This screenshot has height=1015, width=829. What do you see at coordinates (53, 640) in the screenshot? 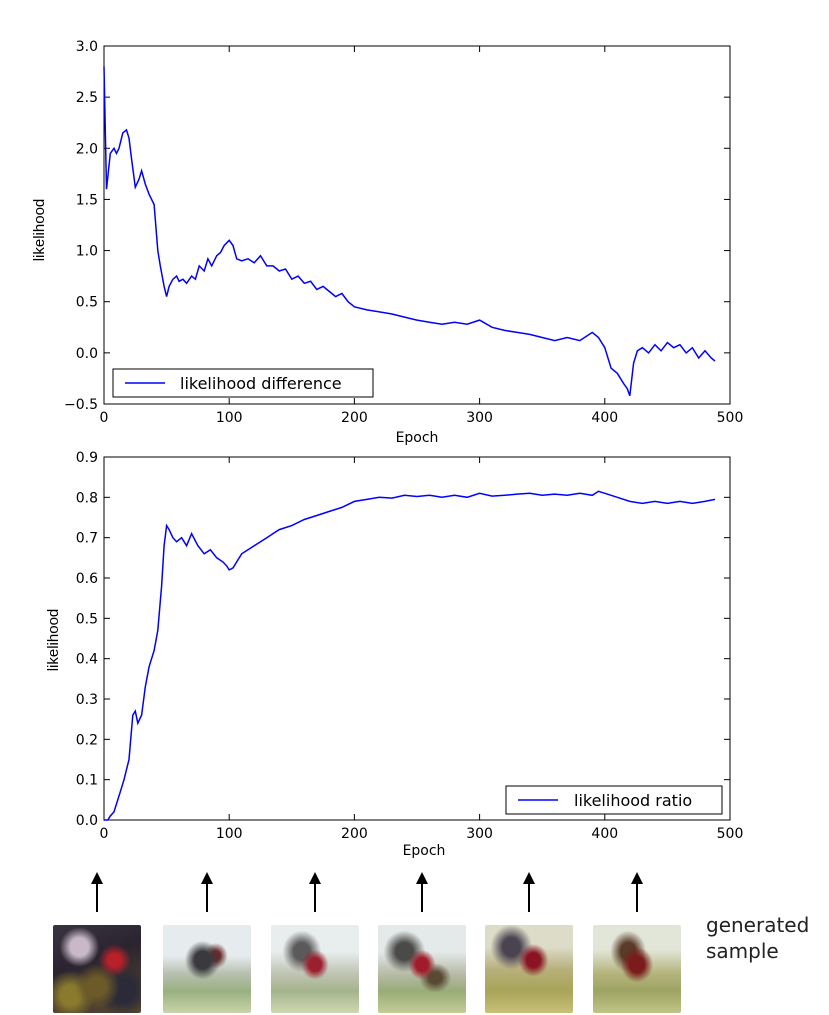
I see `y-axis-label-2: likelihood` at bounding box center [53, 640].